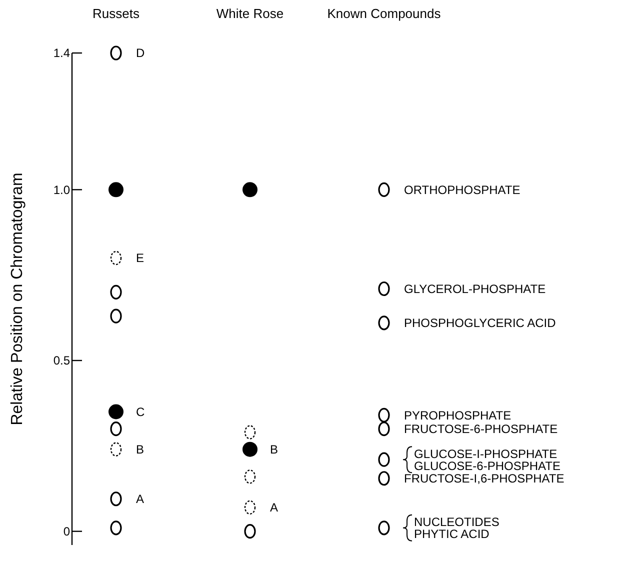 This screenshot has height=562, width=632. What do you see at coordinates (61, 189) in the screenshot?
I see `y-tick-label: 1.0` at bounding box center [61, 189].